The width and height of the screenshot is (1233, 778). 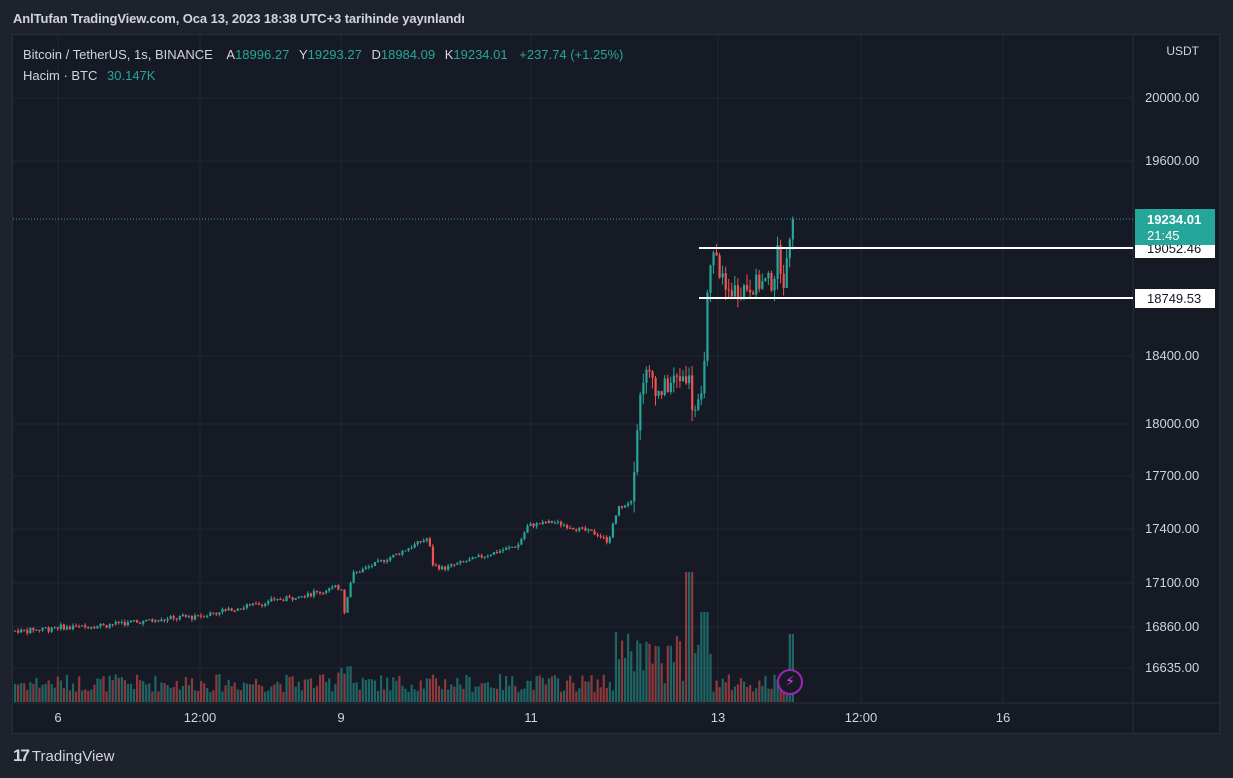 What do you see at coordinates (1175, 227) in the screenshot?
I see `last-price-label-box` at bounding box center [1175, 227].